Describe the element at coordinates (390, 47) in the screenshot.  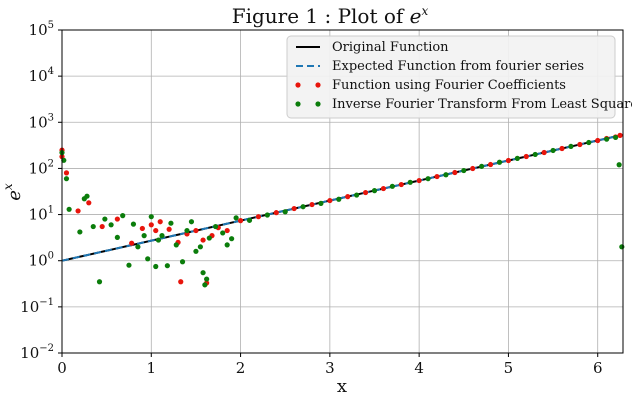
I see `legend-label-original-function: Original Function` at that location.